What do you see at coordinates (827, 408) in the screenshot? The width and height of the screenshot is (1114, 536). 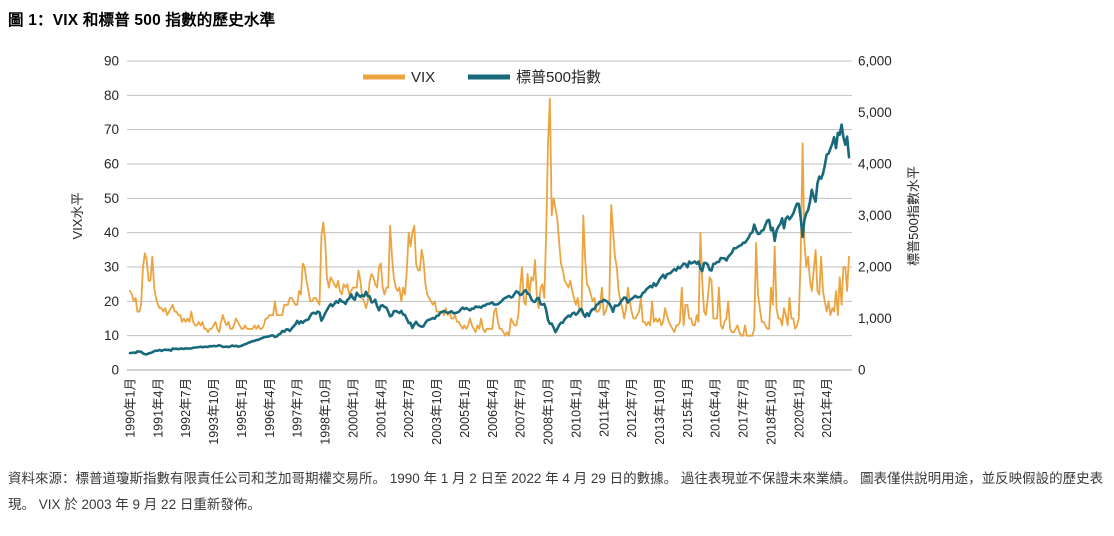 I see `x-tick-label: 2021年4月` at bounding box center [827, 408].